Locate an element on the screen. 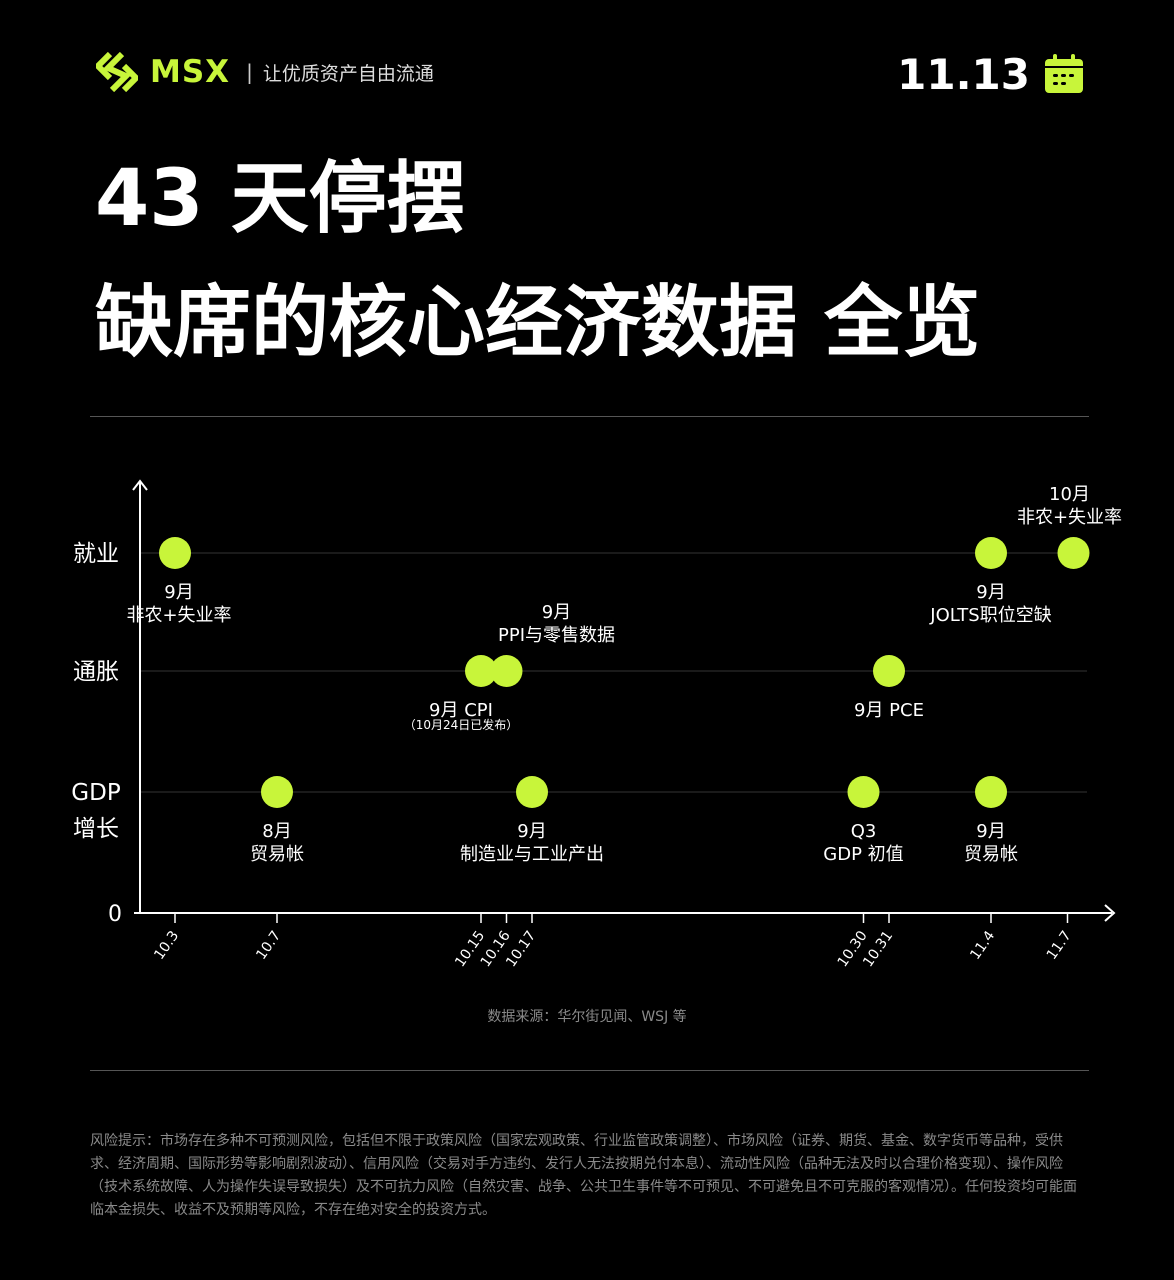 The height and width of the screenshot is (1280, 1174). date: 11.13 is located at coordinates (963, 74).